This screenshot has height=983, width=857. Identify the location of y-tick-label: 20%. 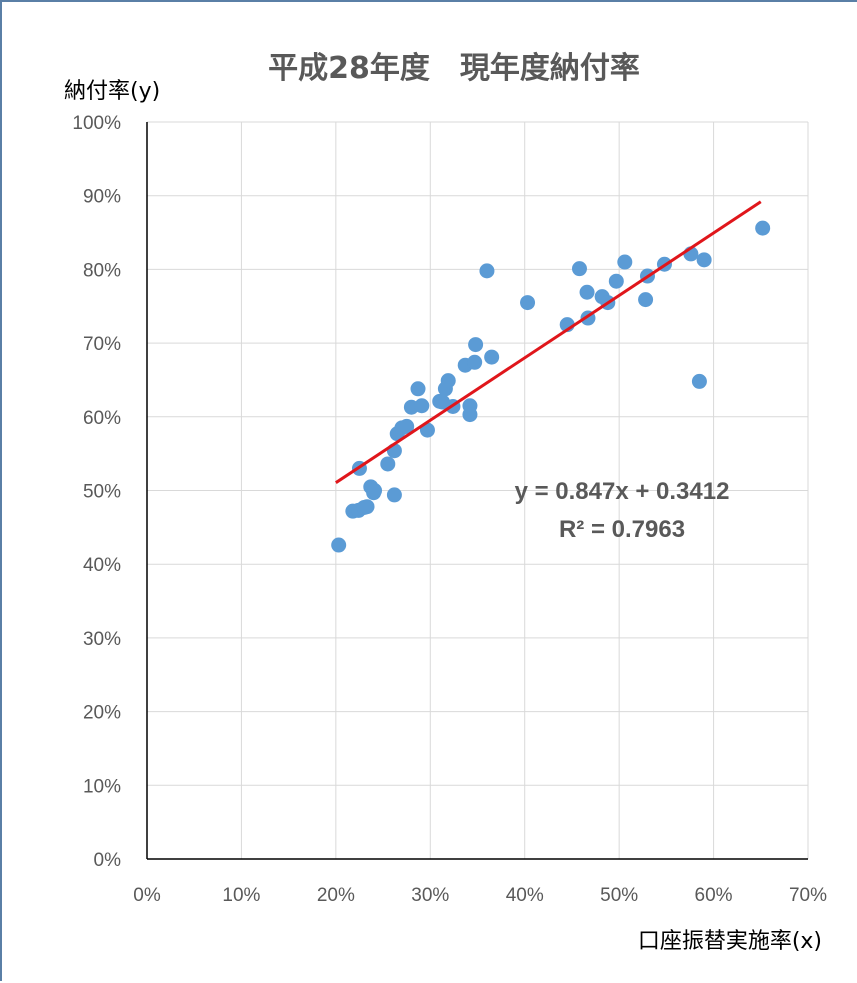
(102, 713).